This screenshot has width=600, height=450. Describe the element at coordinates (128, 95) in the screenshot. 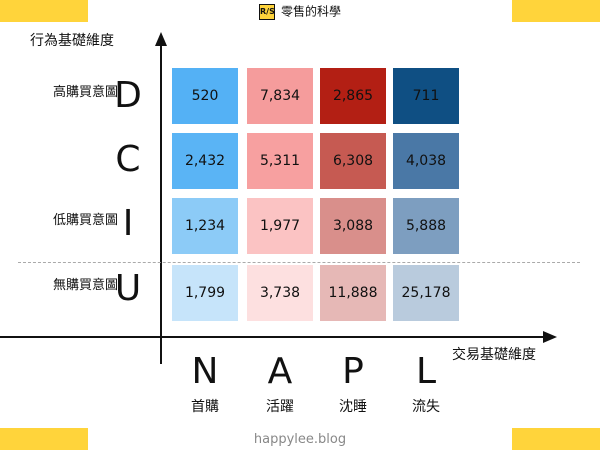

I see `row-letter-d: D` at that location.